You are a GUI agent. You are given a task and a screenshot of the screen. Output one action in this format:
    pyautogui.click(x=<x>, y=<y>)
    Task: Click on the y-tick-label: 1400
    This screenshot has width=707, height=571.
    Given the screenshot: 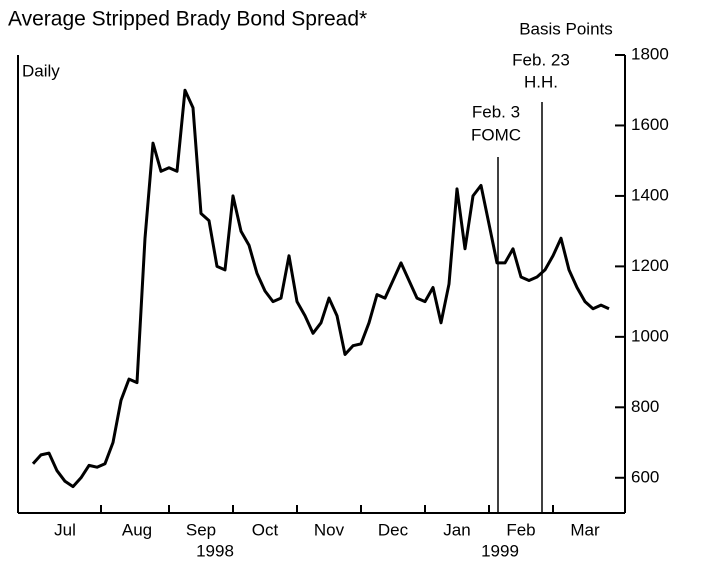 What is the action you would take?
    pyautogui.click(x=650, y=194)
    